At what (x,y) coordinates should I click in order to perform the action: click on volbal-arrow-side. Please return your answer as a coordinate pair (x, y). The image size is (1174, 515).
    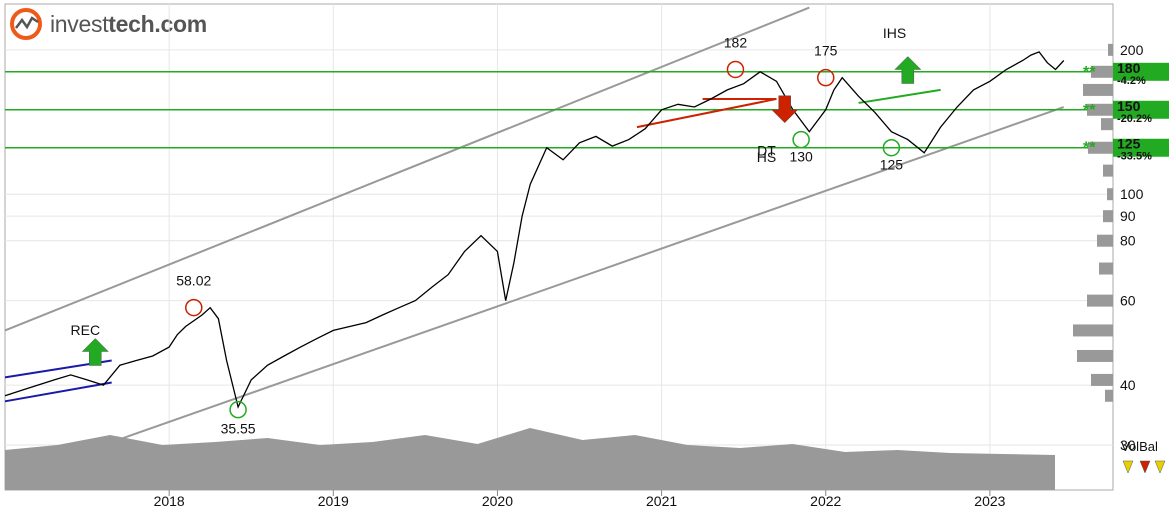
    Looking at the image, I should click on (1160, 467).